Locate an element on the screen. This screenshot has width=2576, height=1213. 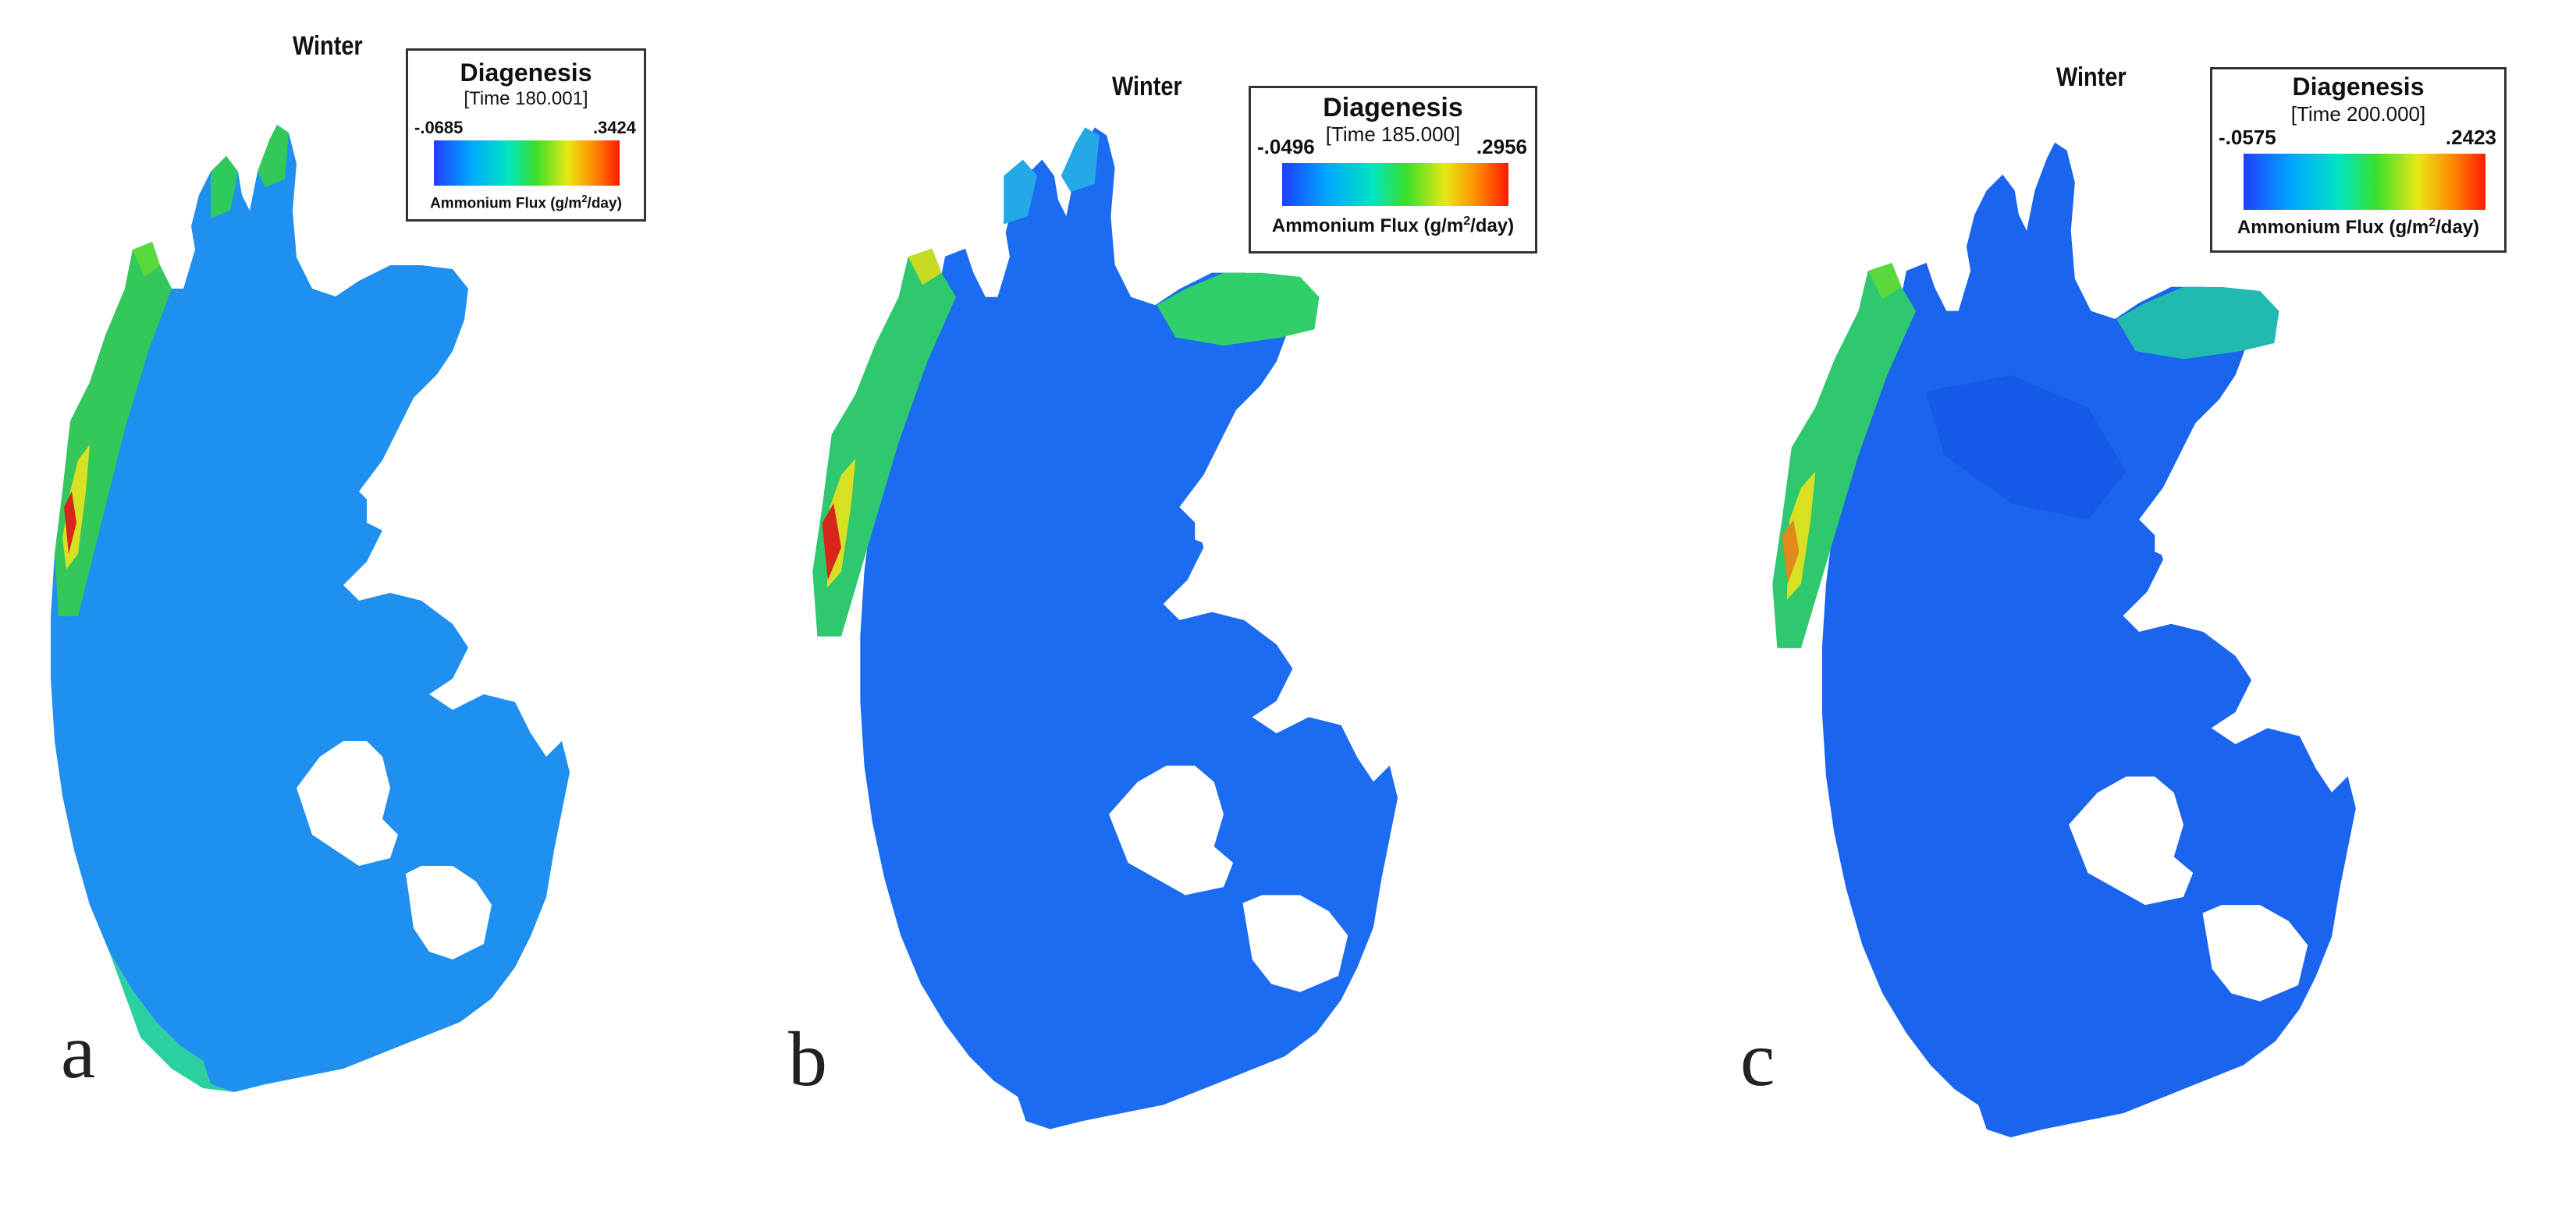
panel-letter: c is located at coordinates (1758, 1059).